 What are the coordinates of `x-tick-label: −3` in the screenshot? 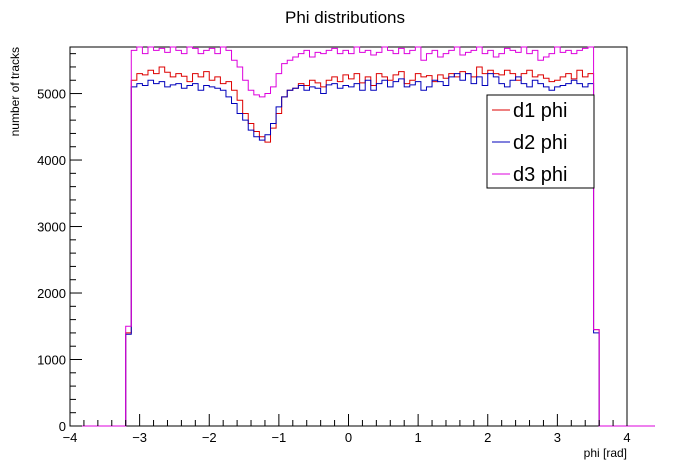 It's located at (139, 437).